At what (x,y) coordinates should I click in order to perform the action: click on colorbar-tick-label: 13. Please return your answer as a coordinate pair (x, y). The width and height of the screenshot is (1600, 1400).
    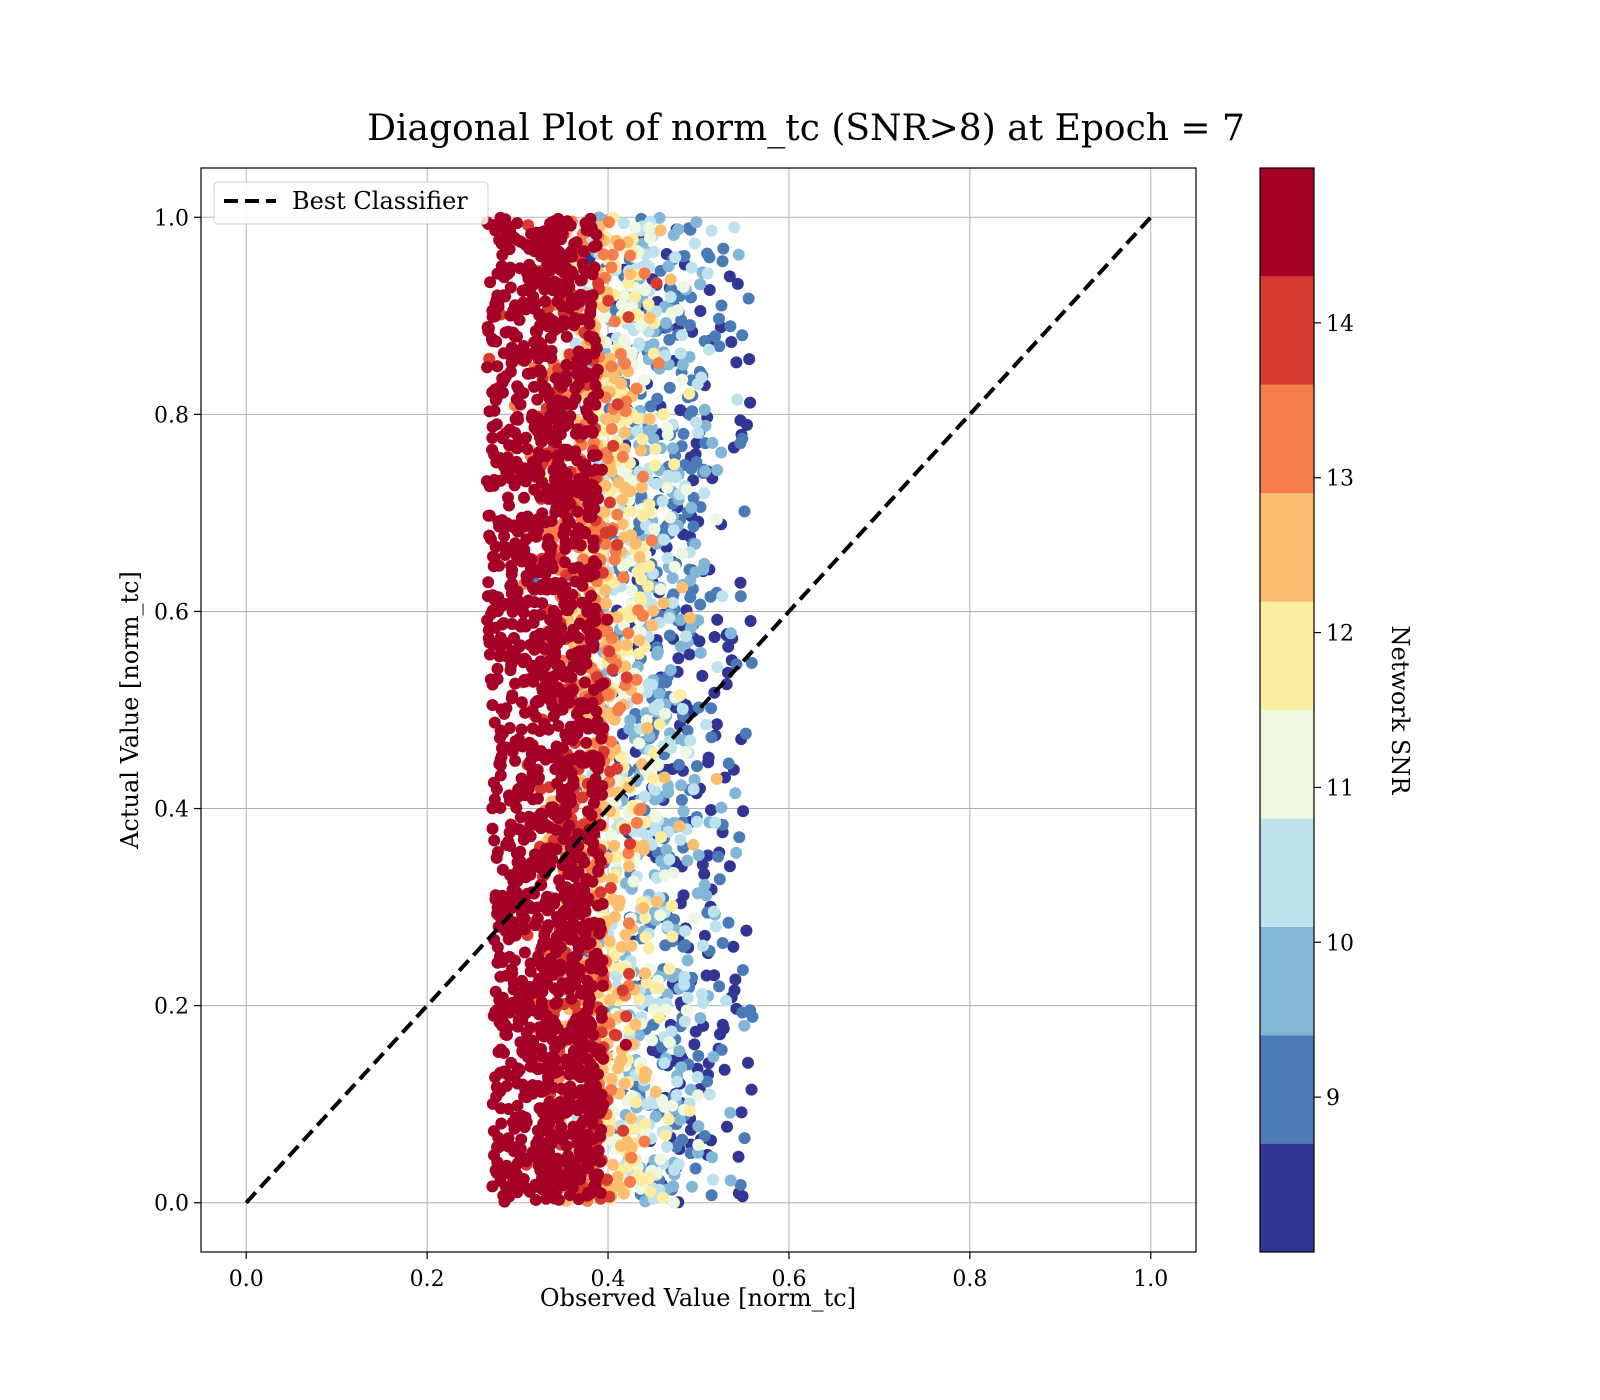
    Looking at the image, I should click on (1340, 479).